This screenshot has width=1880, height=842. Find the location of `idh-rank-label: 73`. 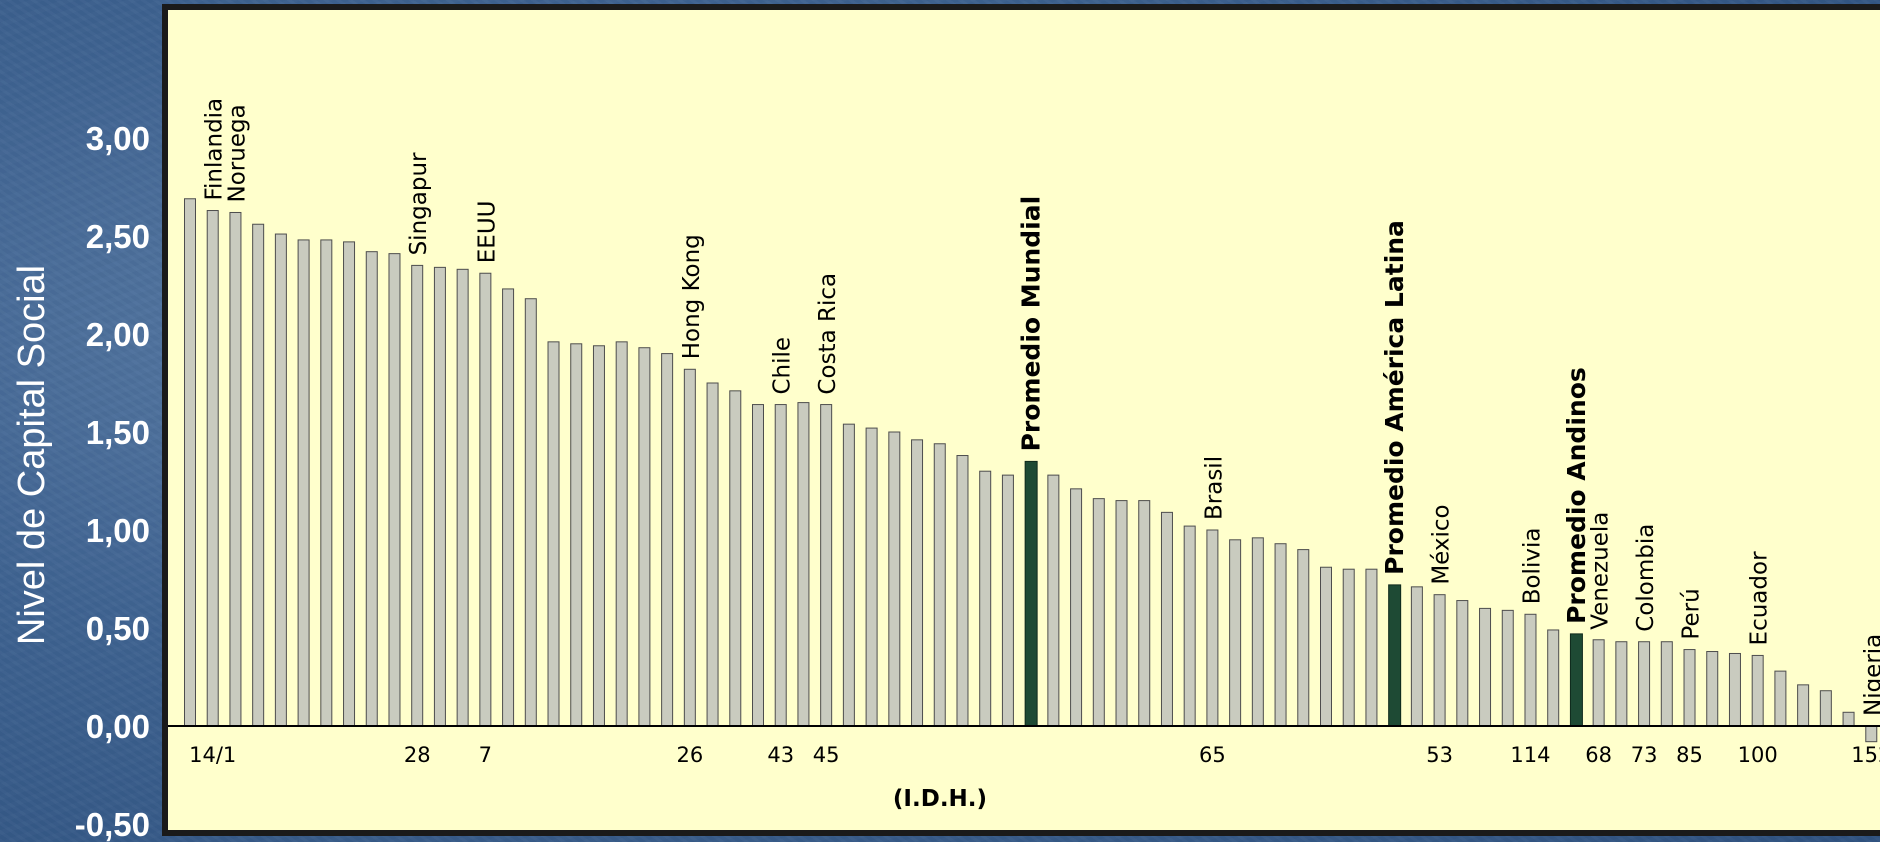

idh-rank-label: 73 is located at coordinates (1644, 755).